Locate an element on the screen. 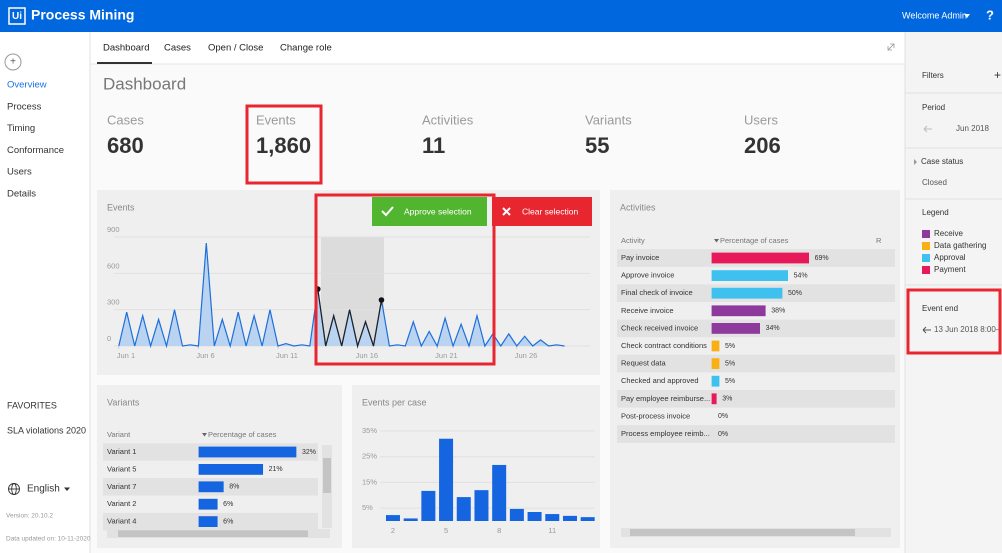 This screenshot has height=553, width=1002. kpi-label: Cases is located at coordinates (125, 119).